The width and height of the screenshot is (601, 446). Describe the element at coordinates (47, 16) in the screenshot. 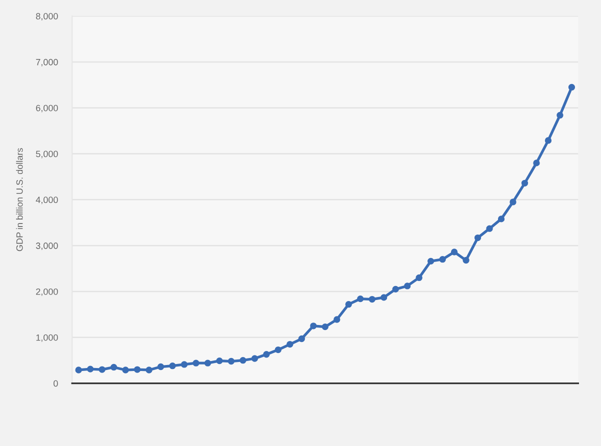

I see `y-tick-label: 8,000` at that location.